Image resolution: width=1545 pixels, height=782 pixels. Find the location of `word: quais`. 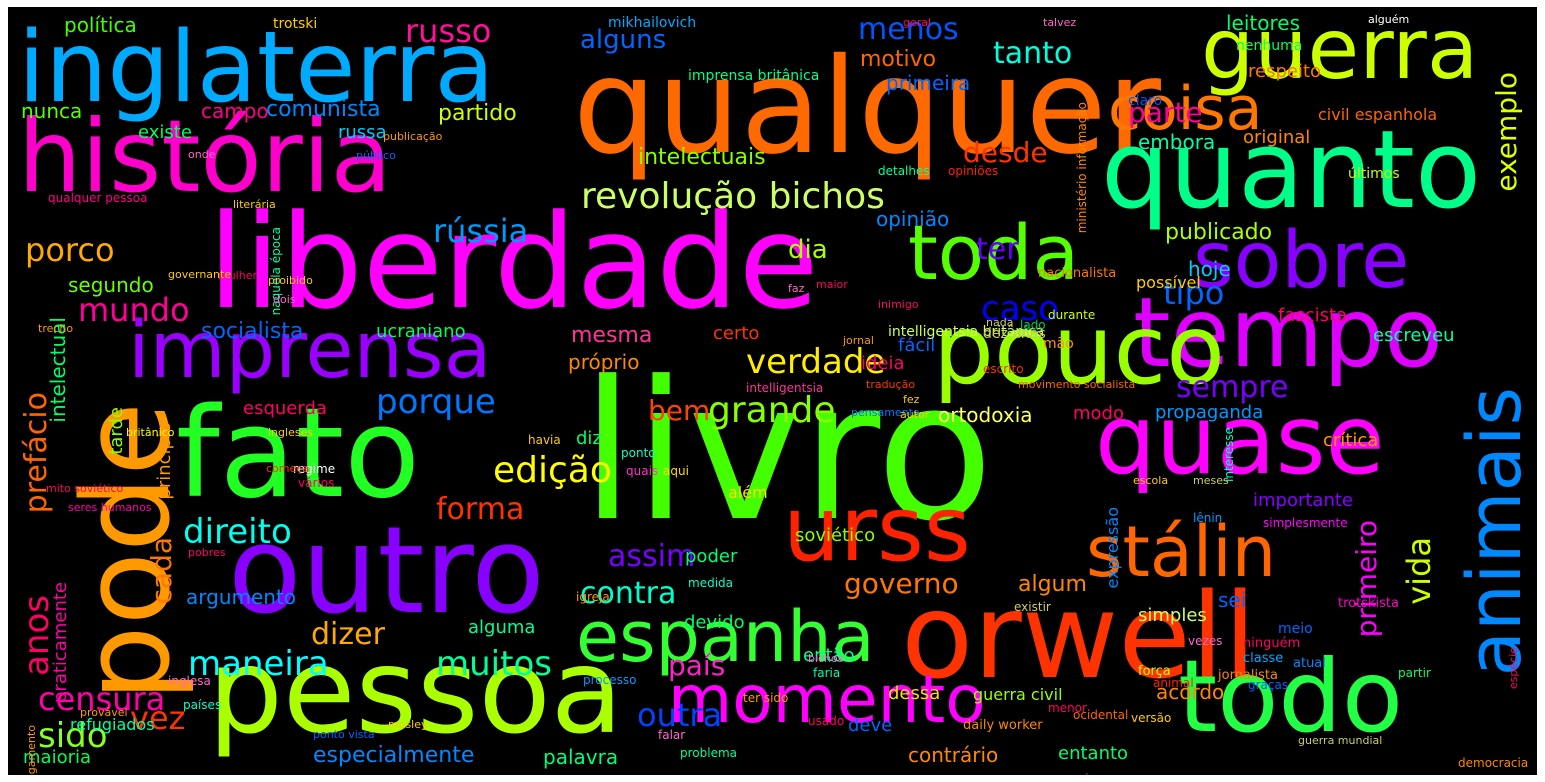

word: quais is located at coordinates (642, 471).